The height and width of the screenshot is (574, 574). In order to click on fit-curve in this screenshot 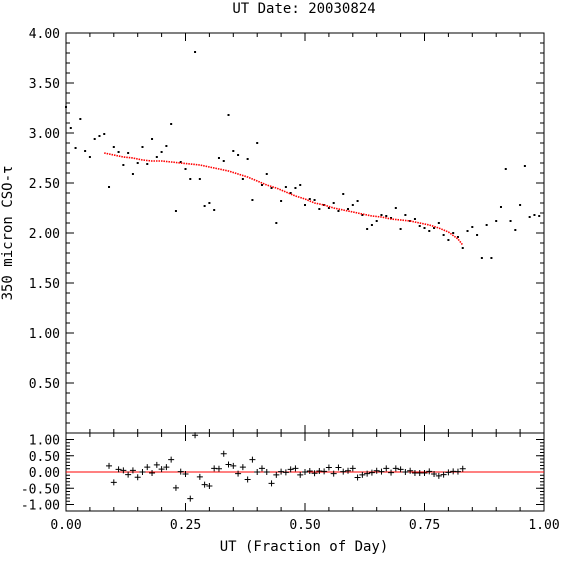, I will do `click(284, 199)`.